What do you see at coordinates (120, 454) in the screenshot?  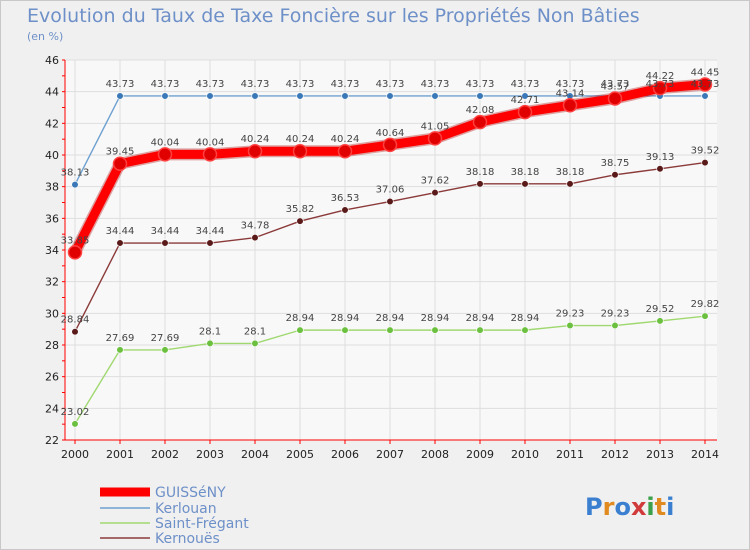 I see `x-tick-label: 2001` at bounding box center [120, 454].